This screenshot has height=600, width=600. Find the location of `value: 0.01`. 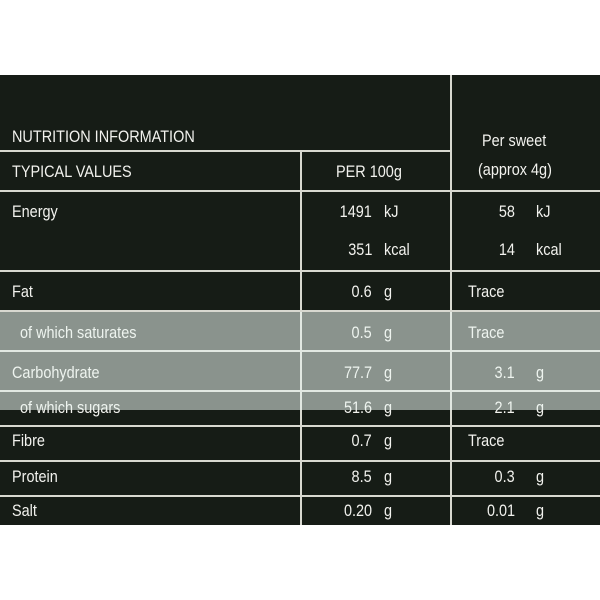

value: 0.01 is located at coordinates (500, 510).